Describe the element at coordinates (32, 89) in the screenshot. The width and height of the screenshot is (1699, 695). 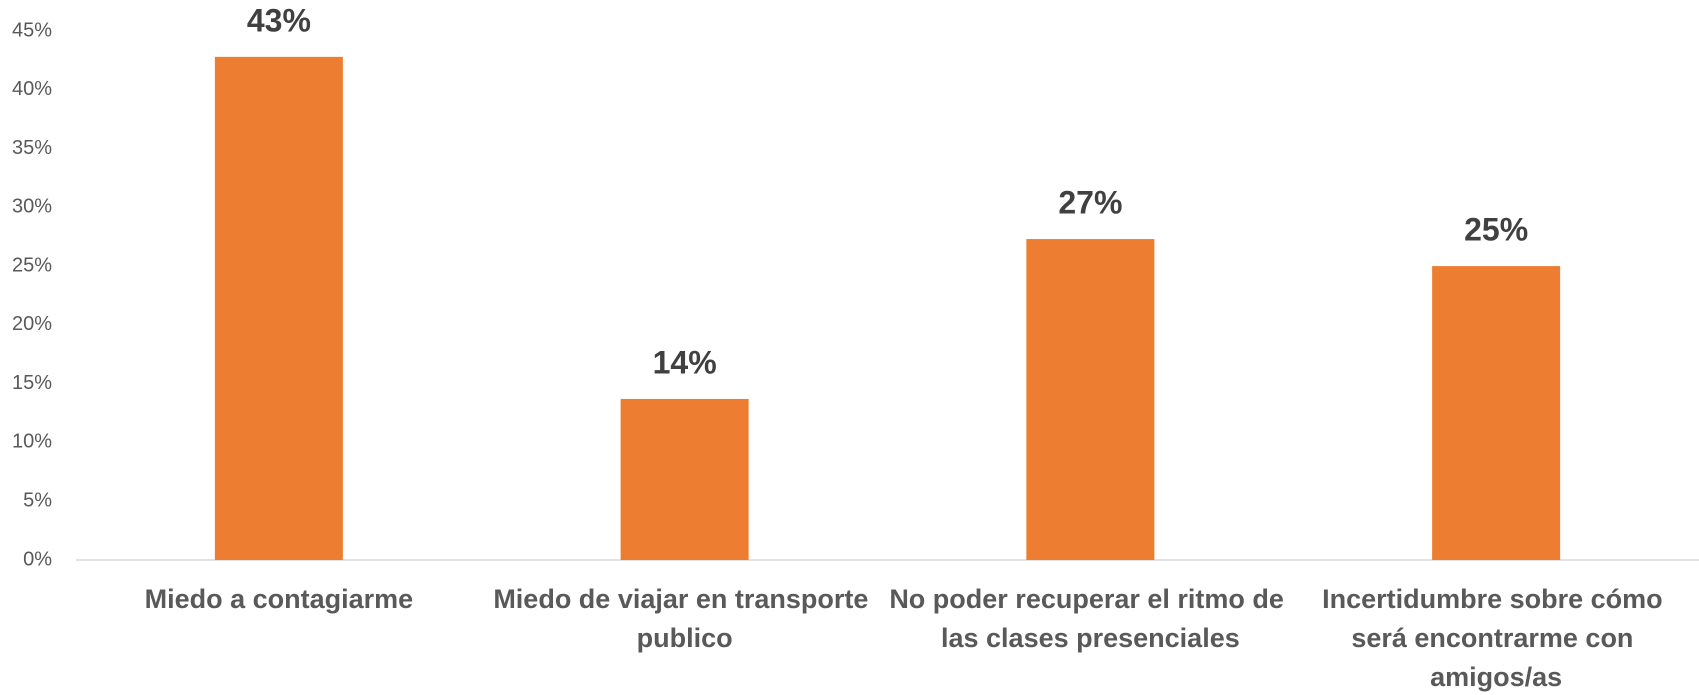
I see `y-tick-label: 40%` at that location.